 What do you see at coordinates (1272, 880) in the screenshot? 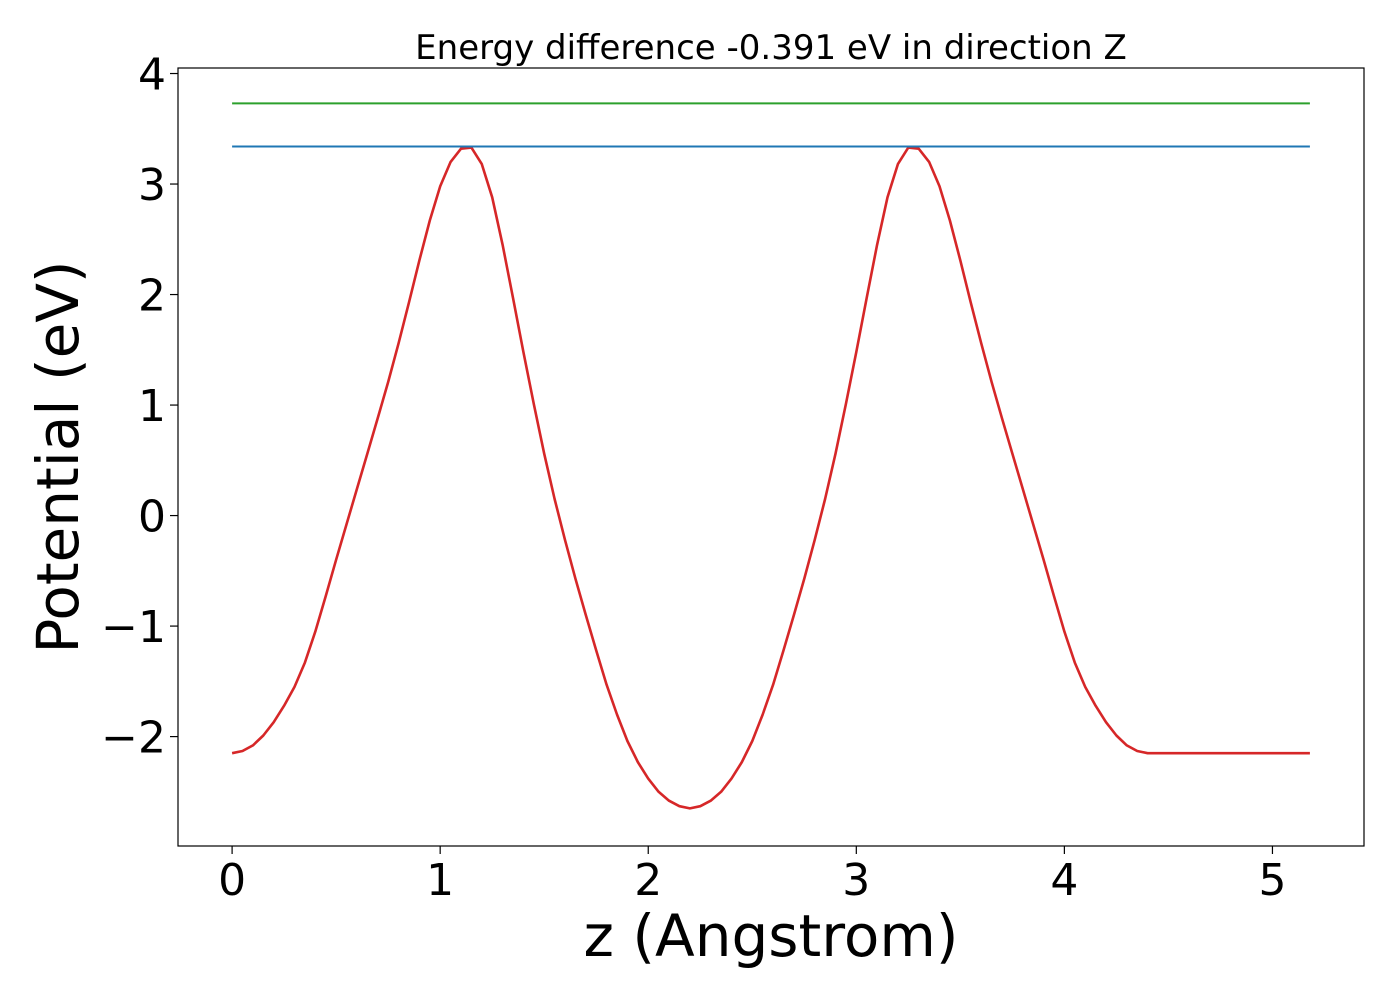
I see `x-tick-label: 5` at bounding box center [1272, 880].